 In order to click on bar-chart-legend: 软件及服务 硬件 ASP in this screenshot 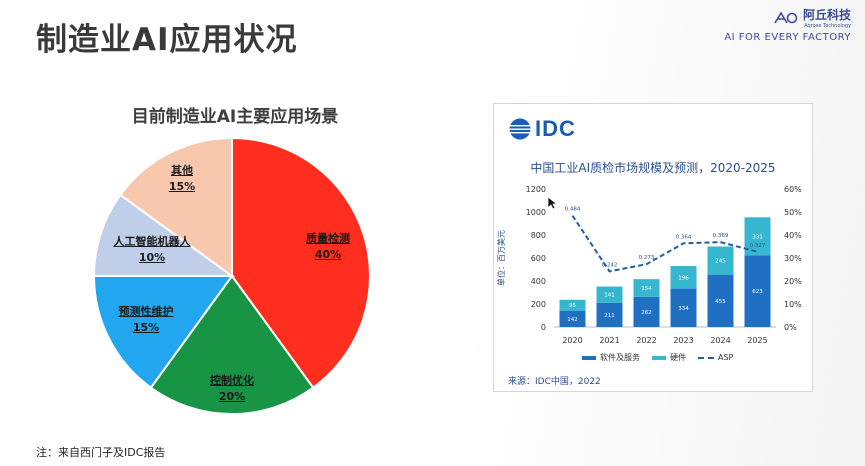, I will do `click(657, 357)`.